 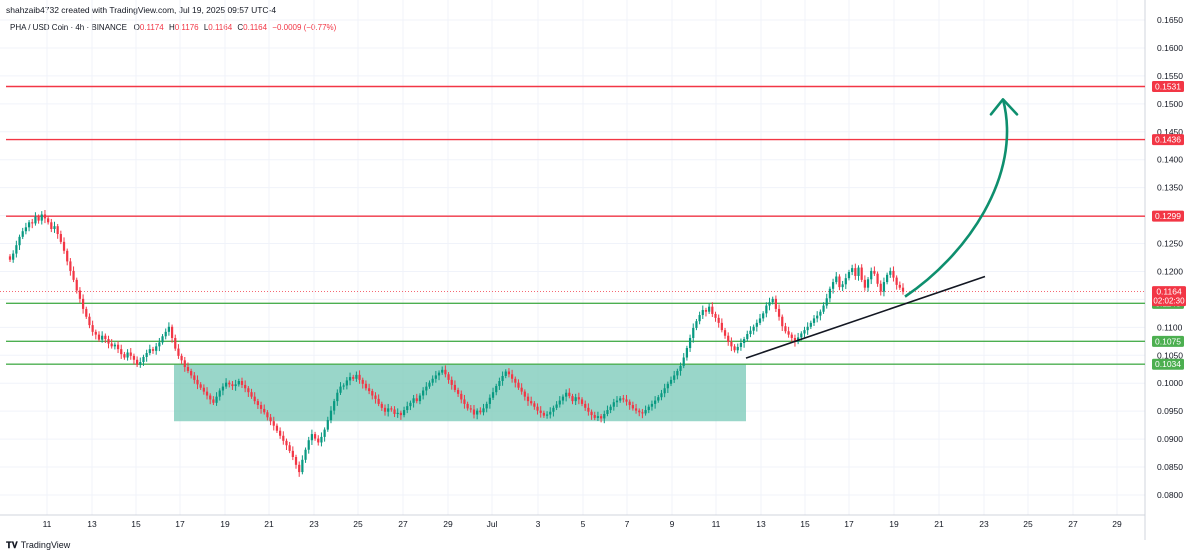 I want to click on projection-arrowhead, so click(x=1004, y=107).